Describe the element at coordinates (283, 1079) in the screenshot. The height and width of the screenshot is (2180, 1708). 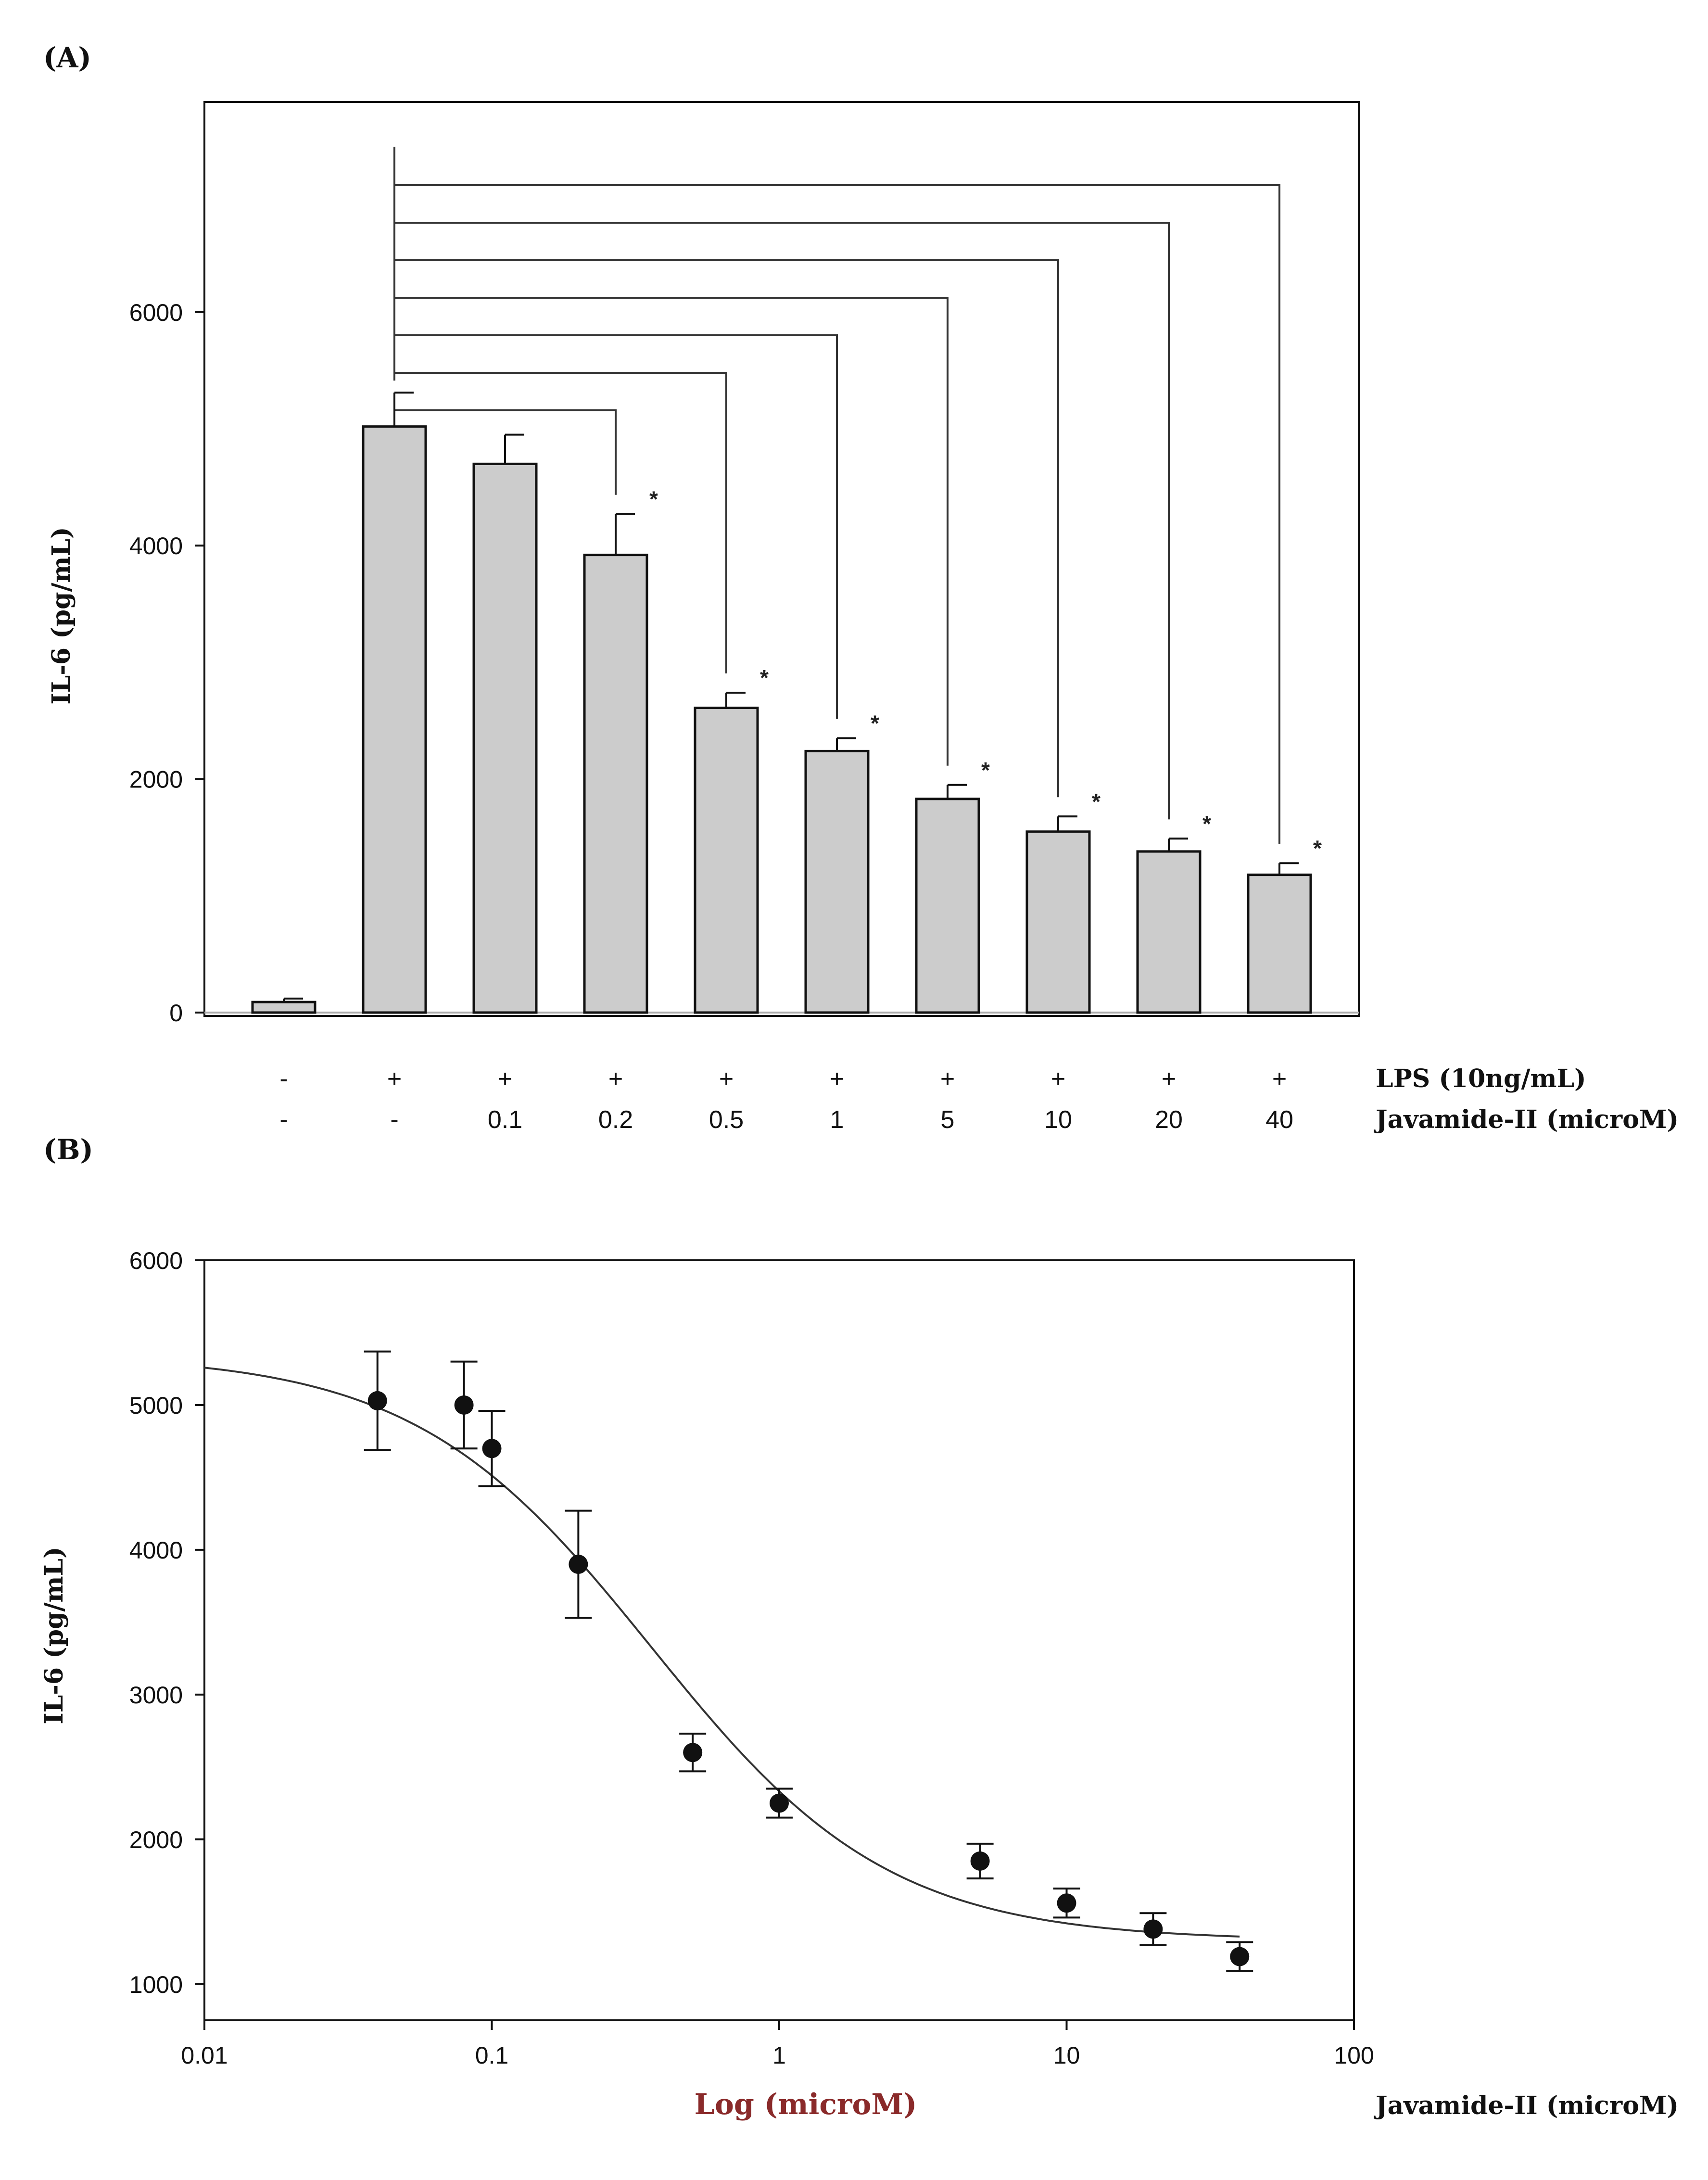
I see `panel-a-row-lps-value: -` at that location.